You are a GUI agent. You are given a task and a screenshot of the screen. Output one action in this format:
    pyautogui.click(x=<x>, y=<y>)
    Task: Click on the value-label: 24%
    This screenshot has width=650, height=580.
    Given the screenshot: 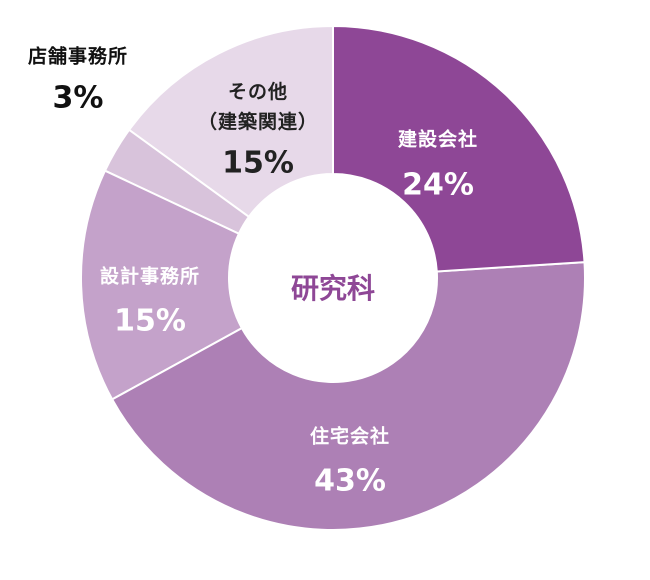 What is the action you would take?
    pyautogui.click(x=438, y=185)
    